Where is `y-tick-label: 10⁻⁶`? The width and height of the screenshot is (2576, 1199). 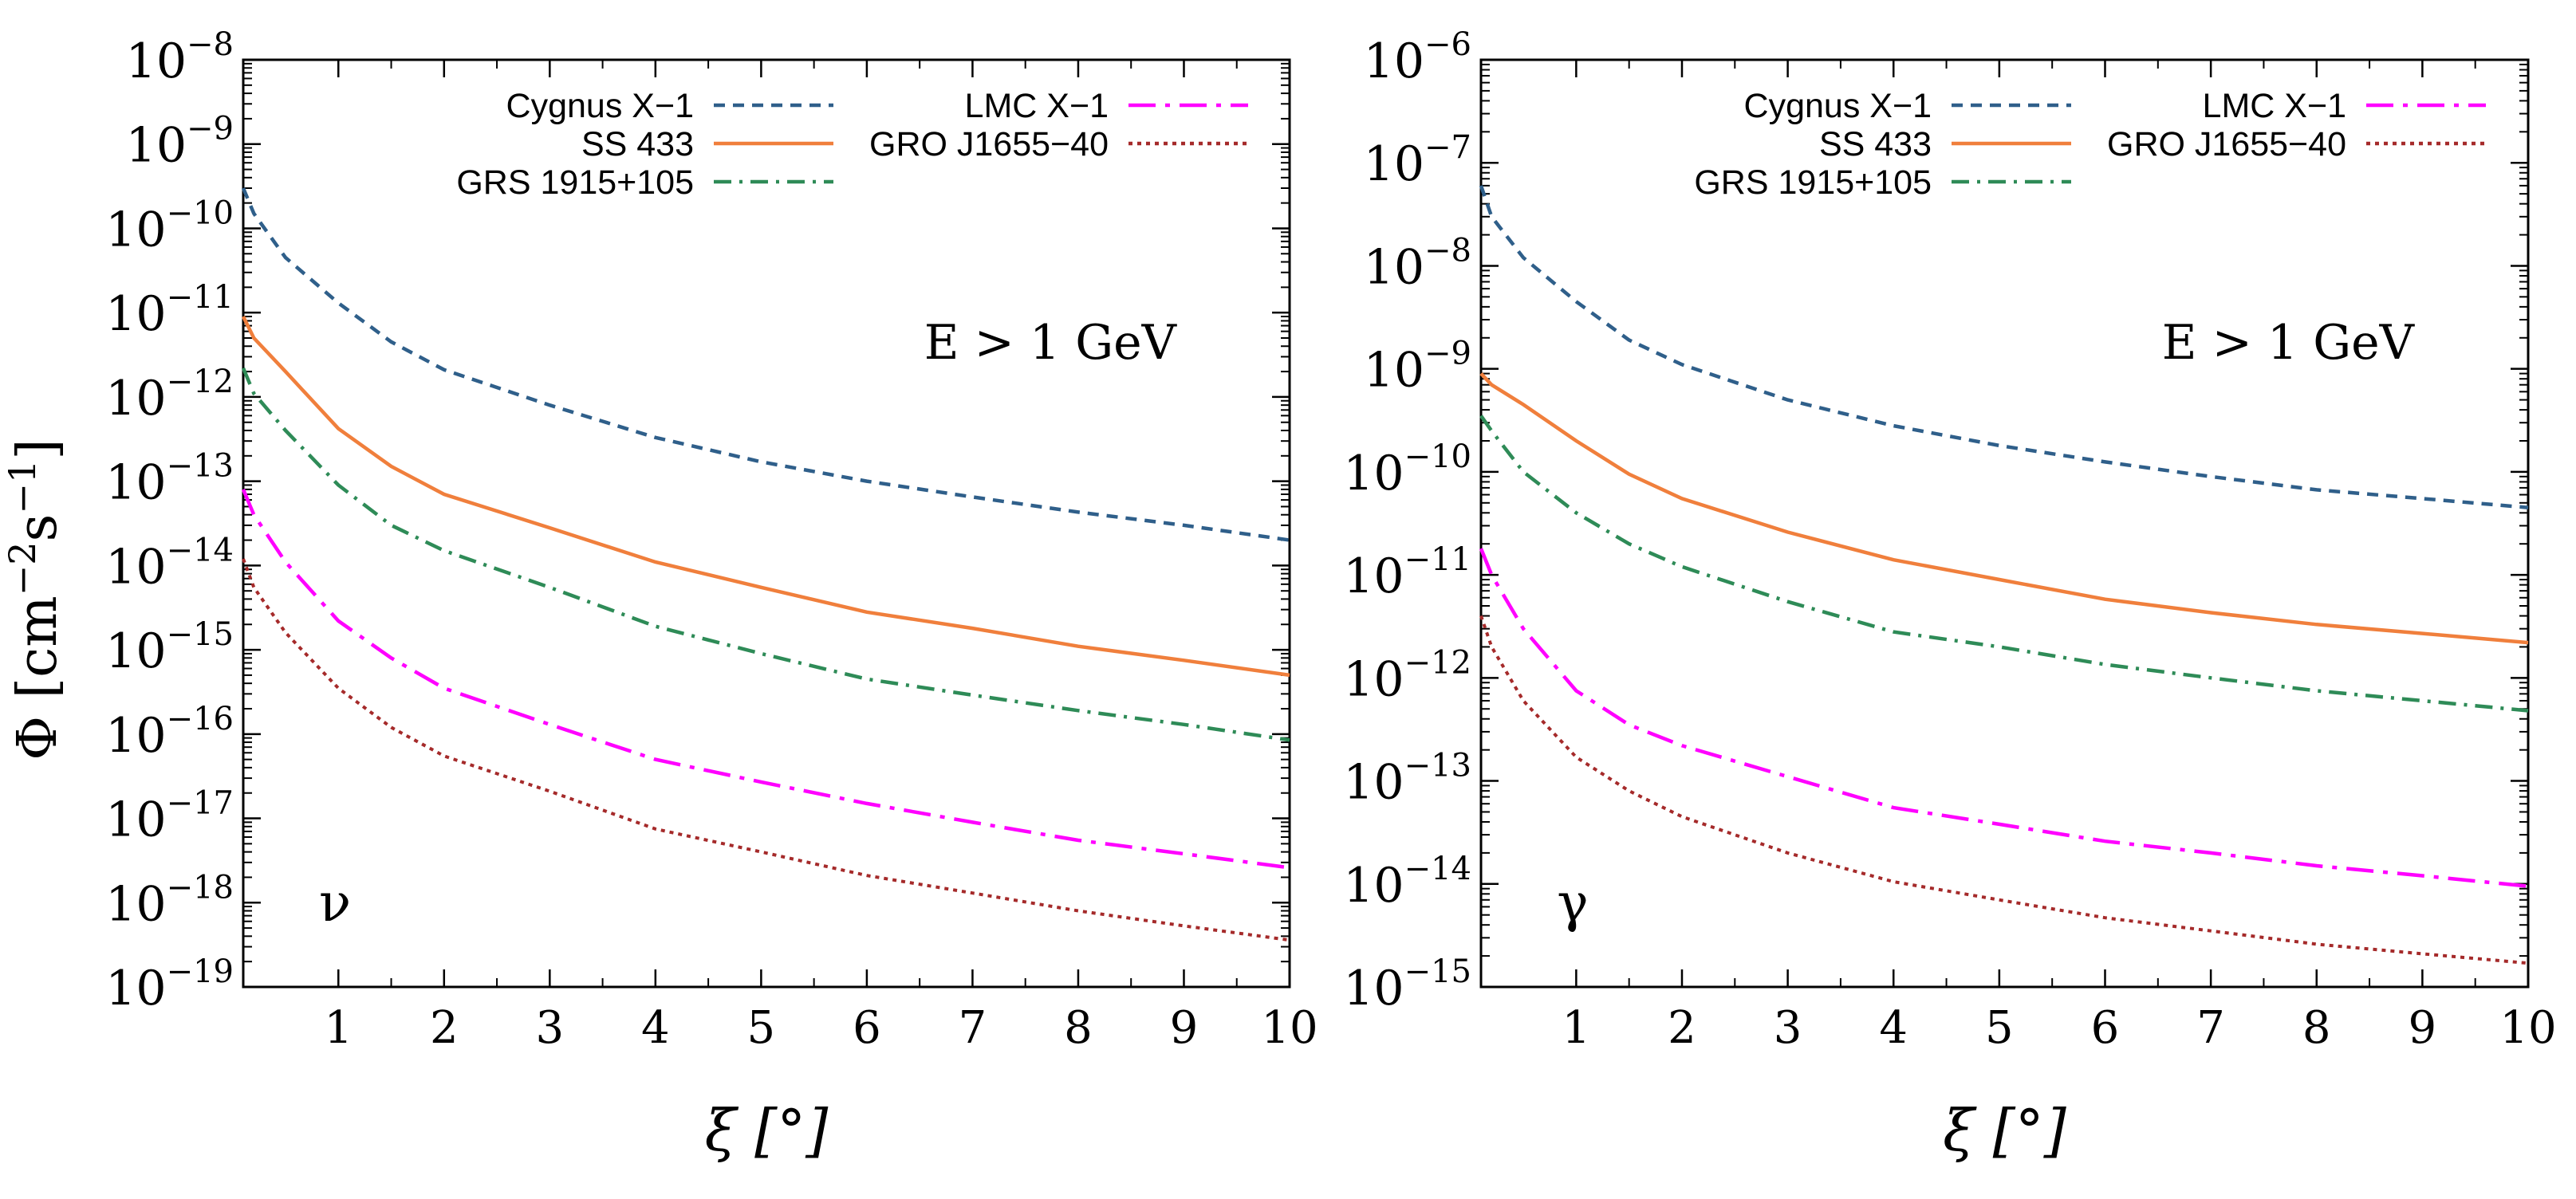 y-tick-label: 10⁻⁶ is located at coordinates (1417, 58).